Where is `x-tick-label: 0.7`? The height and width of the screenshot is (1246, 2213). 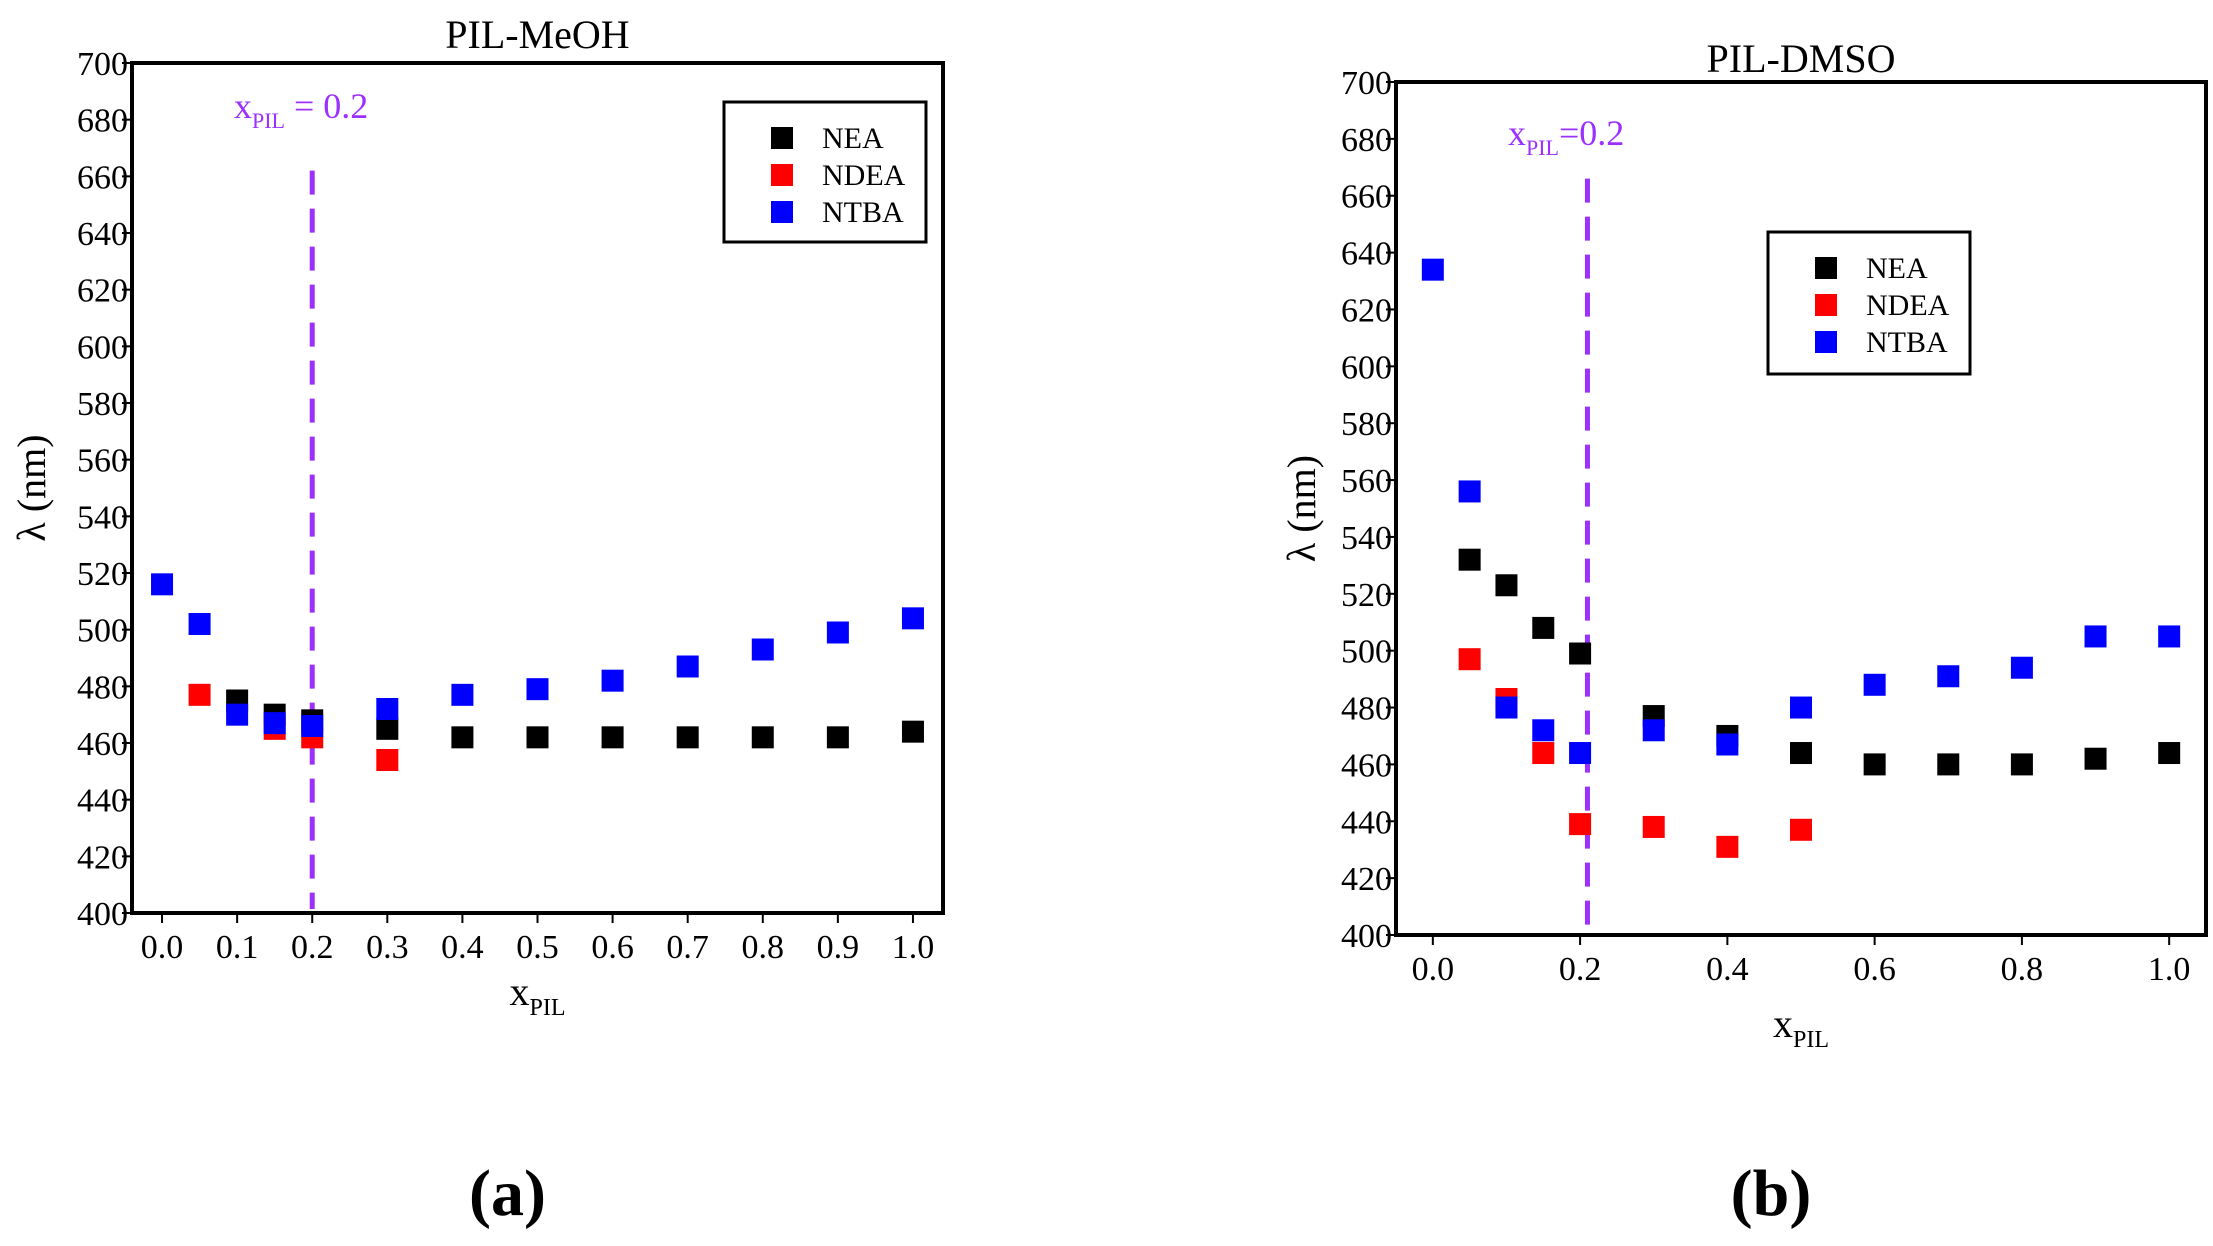 x-tick-label: 0.7 is located at coordinates (687, 947).